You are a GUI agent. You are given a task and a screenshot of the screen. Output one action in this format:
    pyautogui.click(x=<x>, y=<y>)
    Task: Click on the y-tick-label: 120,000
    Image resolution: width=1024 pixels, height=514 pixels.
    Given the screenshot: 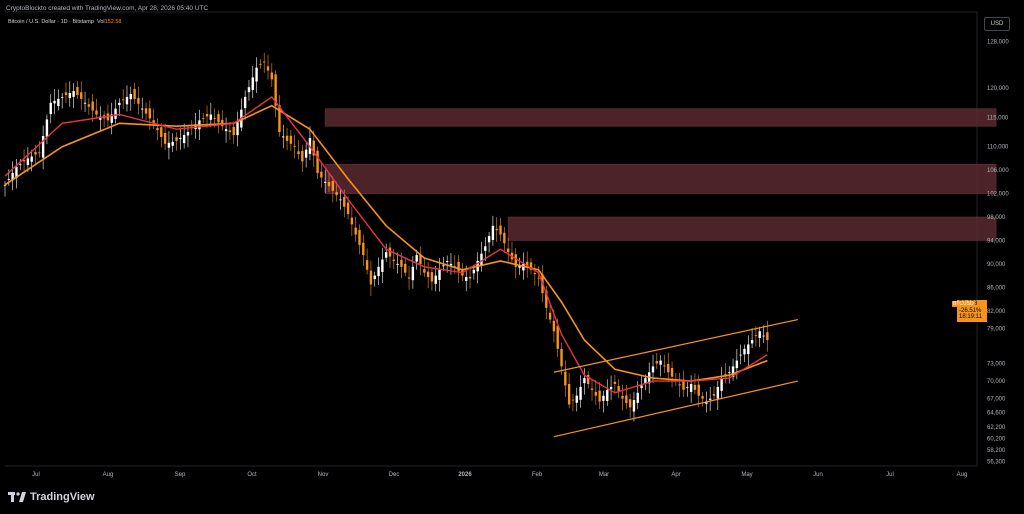 What is the action you would take?
    pyautogui.click(x=998, y=89)
    